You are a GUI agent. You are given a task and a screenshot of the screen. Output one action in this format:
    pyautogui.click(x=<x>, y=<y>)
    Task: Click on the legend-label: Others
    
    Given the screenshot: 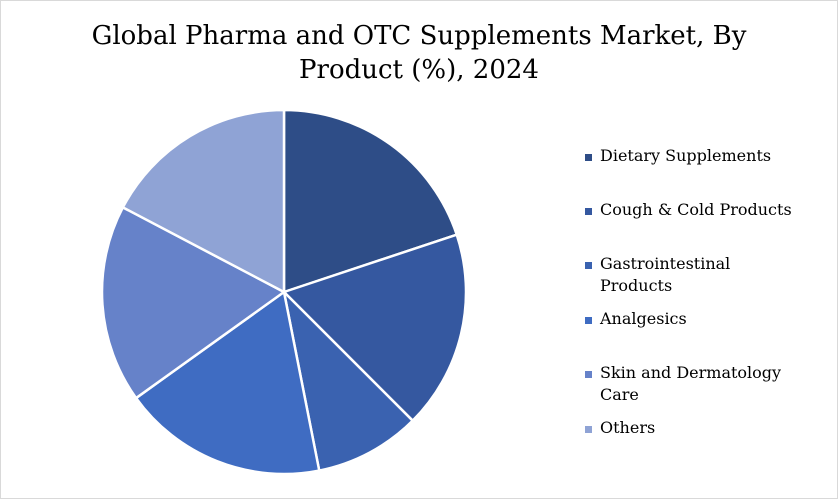 What is the action you would take?
    pyautogui.click(x=628, y=427)
    